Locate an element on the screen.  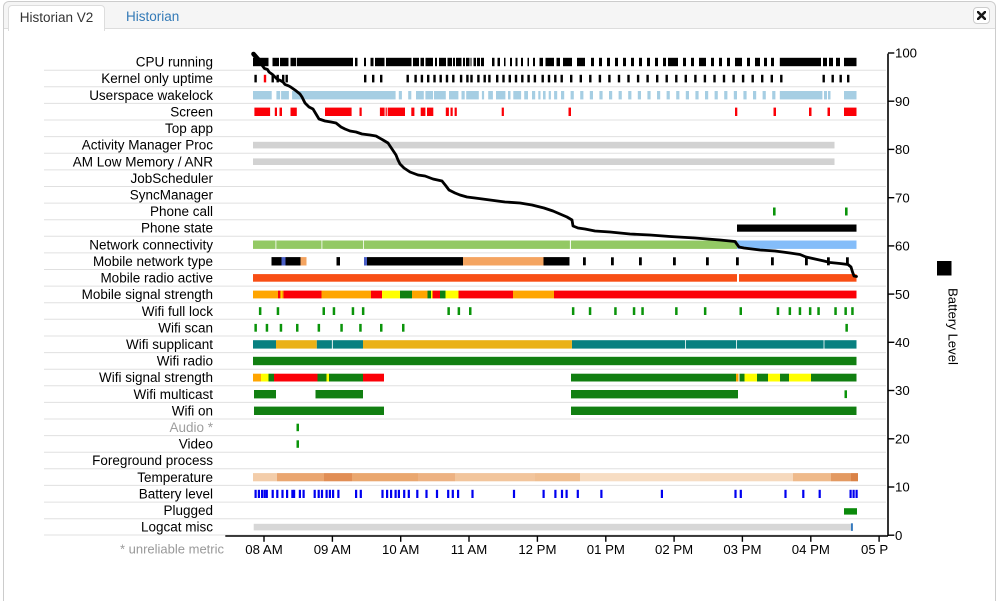
svg-text: Wifi supplicant is located at coordinates (169, 344).